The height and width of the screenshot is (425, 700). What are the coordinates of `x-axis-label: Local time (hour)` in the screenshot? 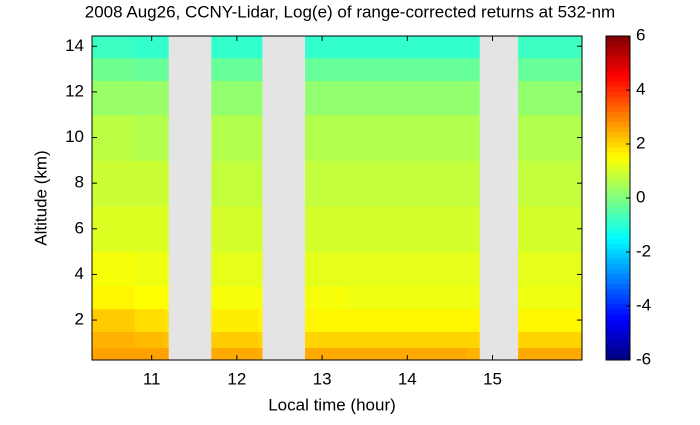 It's located at (332, 404).